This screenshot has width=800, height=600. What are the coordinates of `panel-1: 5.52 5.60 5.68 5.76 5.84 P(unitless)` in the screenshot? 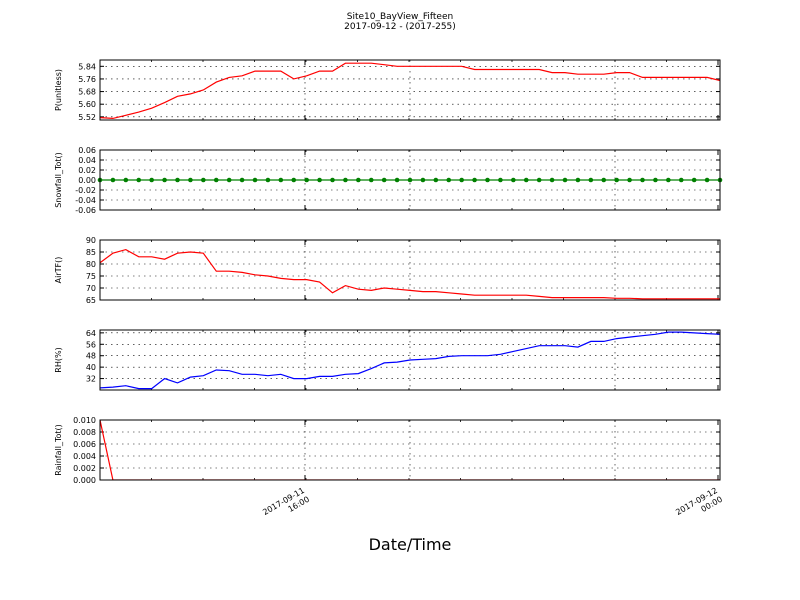 It's located at (387, 90).